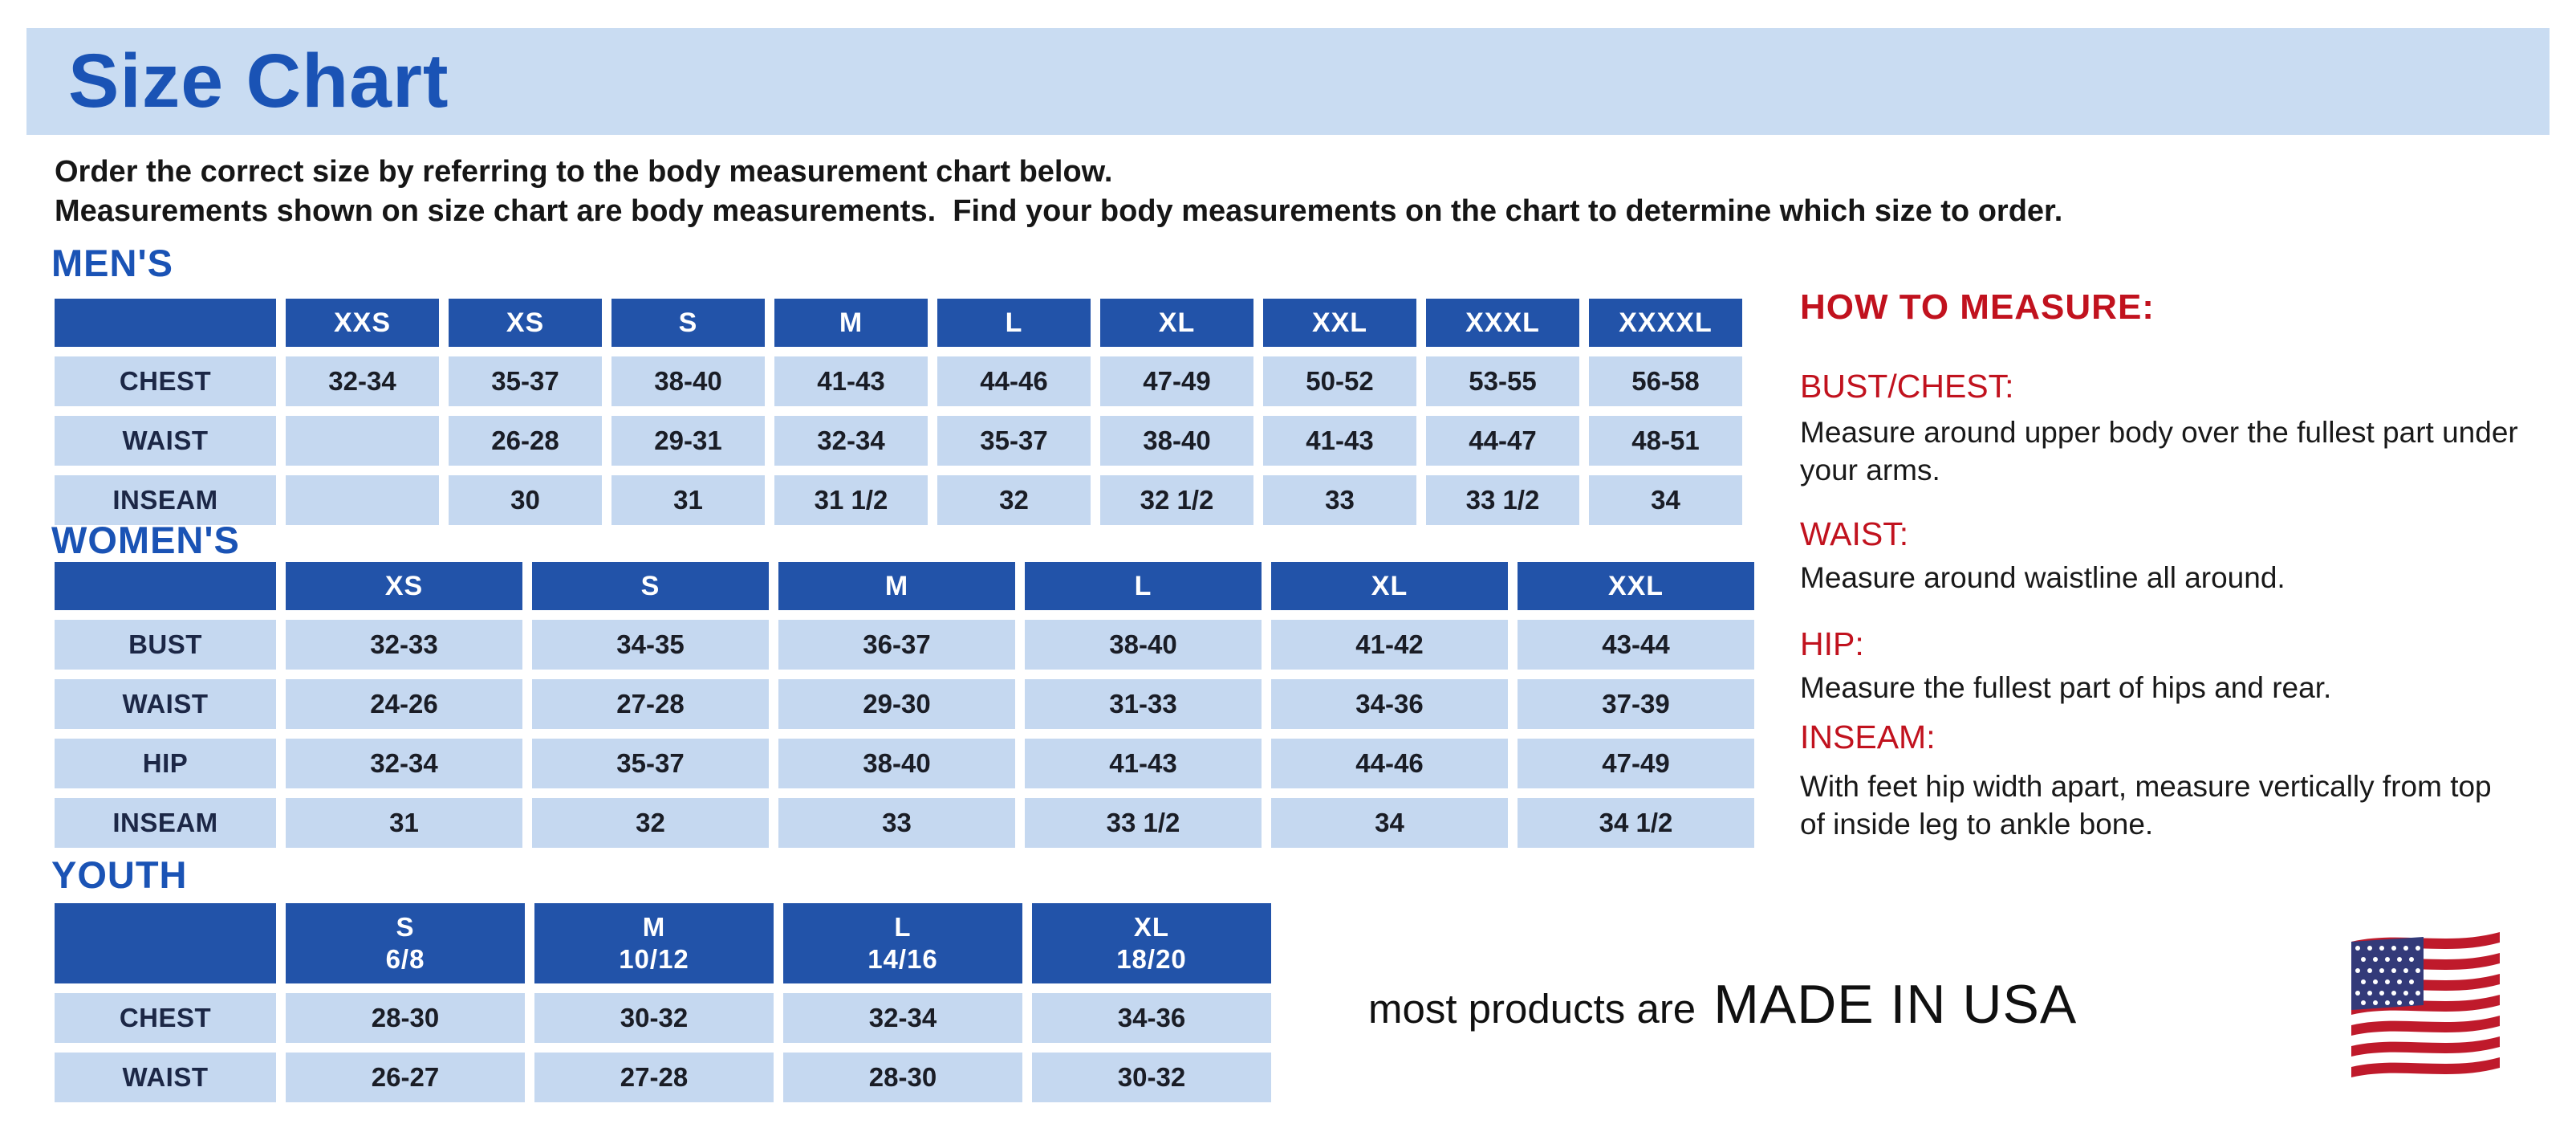 The height and width of the screenshot is (1132, 2576). Describe the element at coordinates (688, 323) in the screenshot. I see `size-header-cell: S` at that location.